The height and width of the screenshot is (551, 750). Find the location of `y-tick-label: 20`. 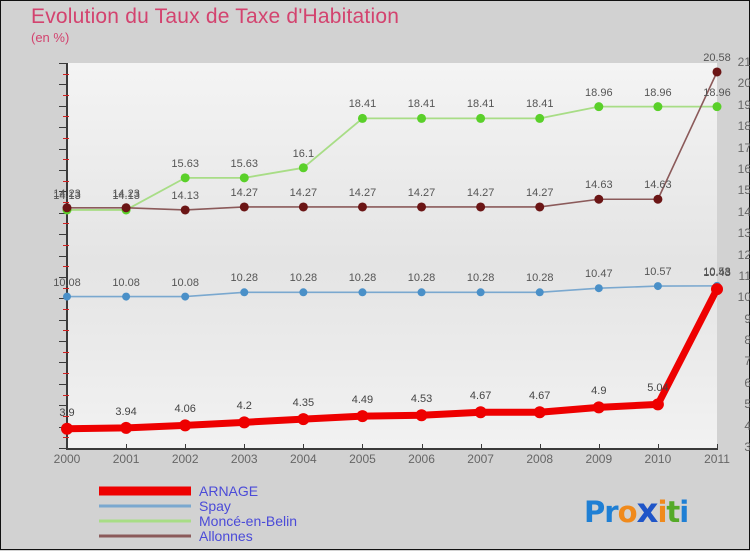

y-tick-label: 20 is located at coordinates (743, 83).